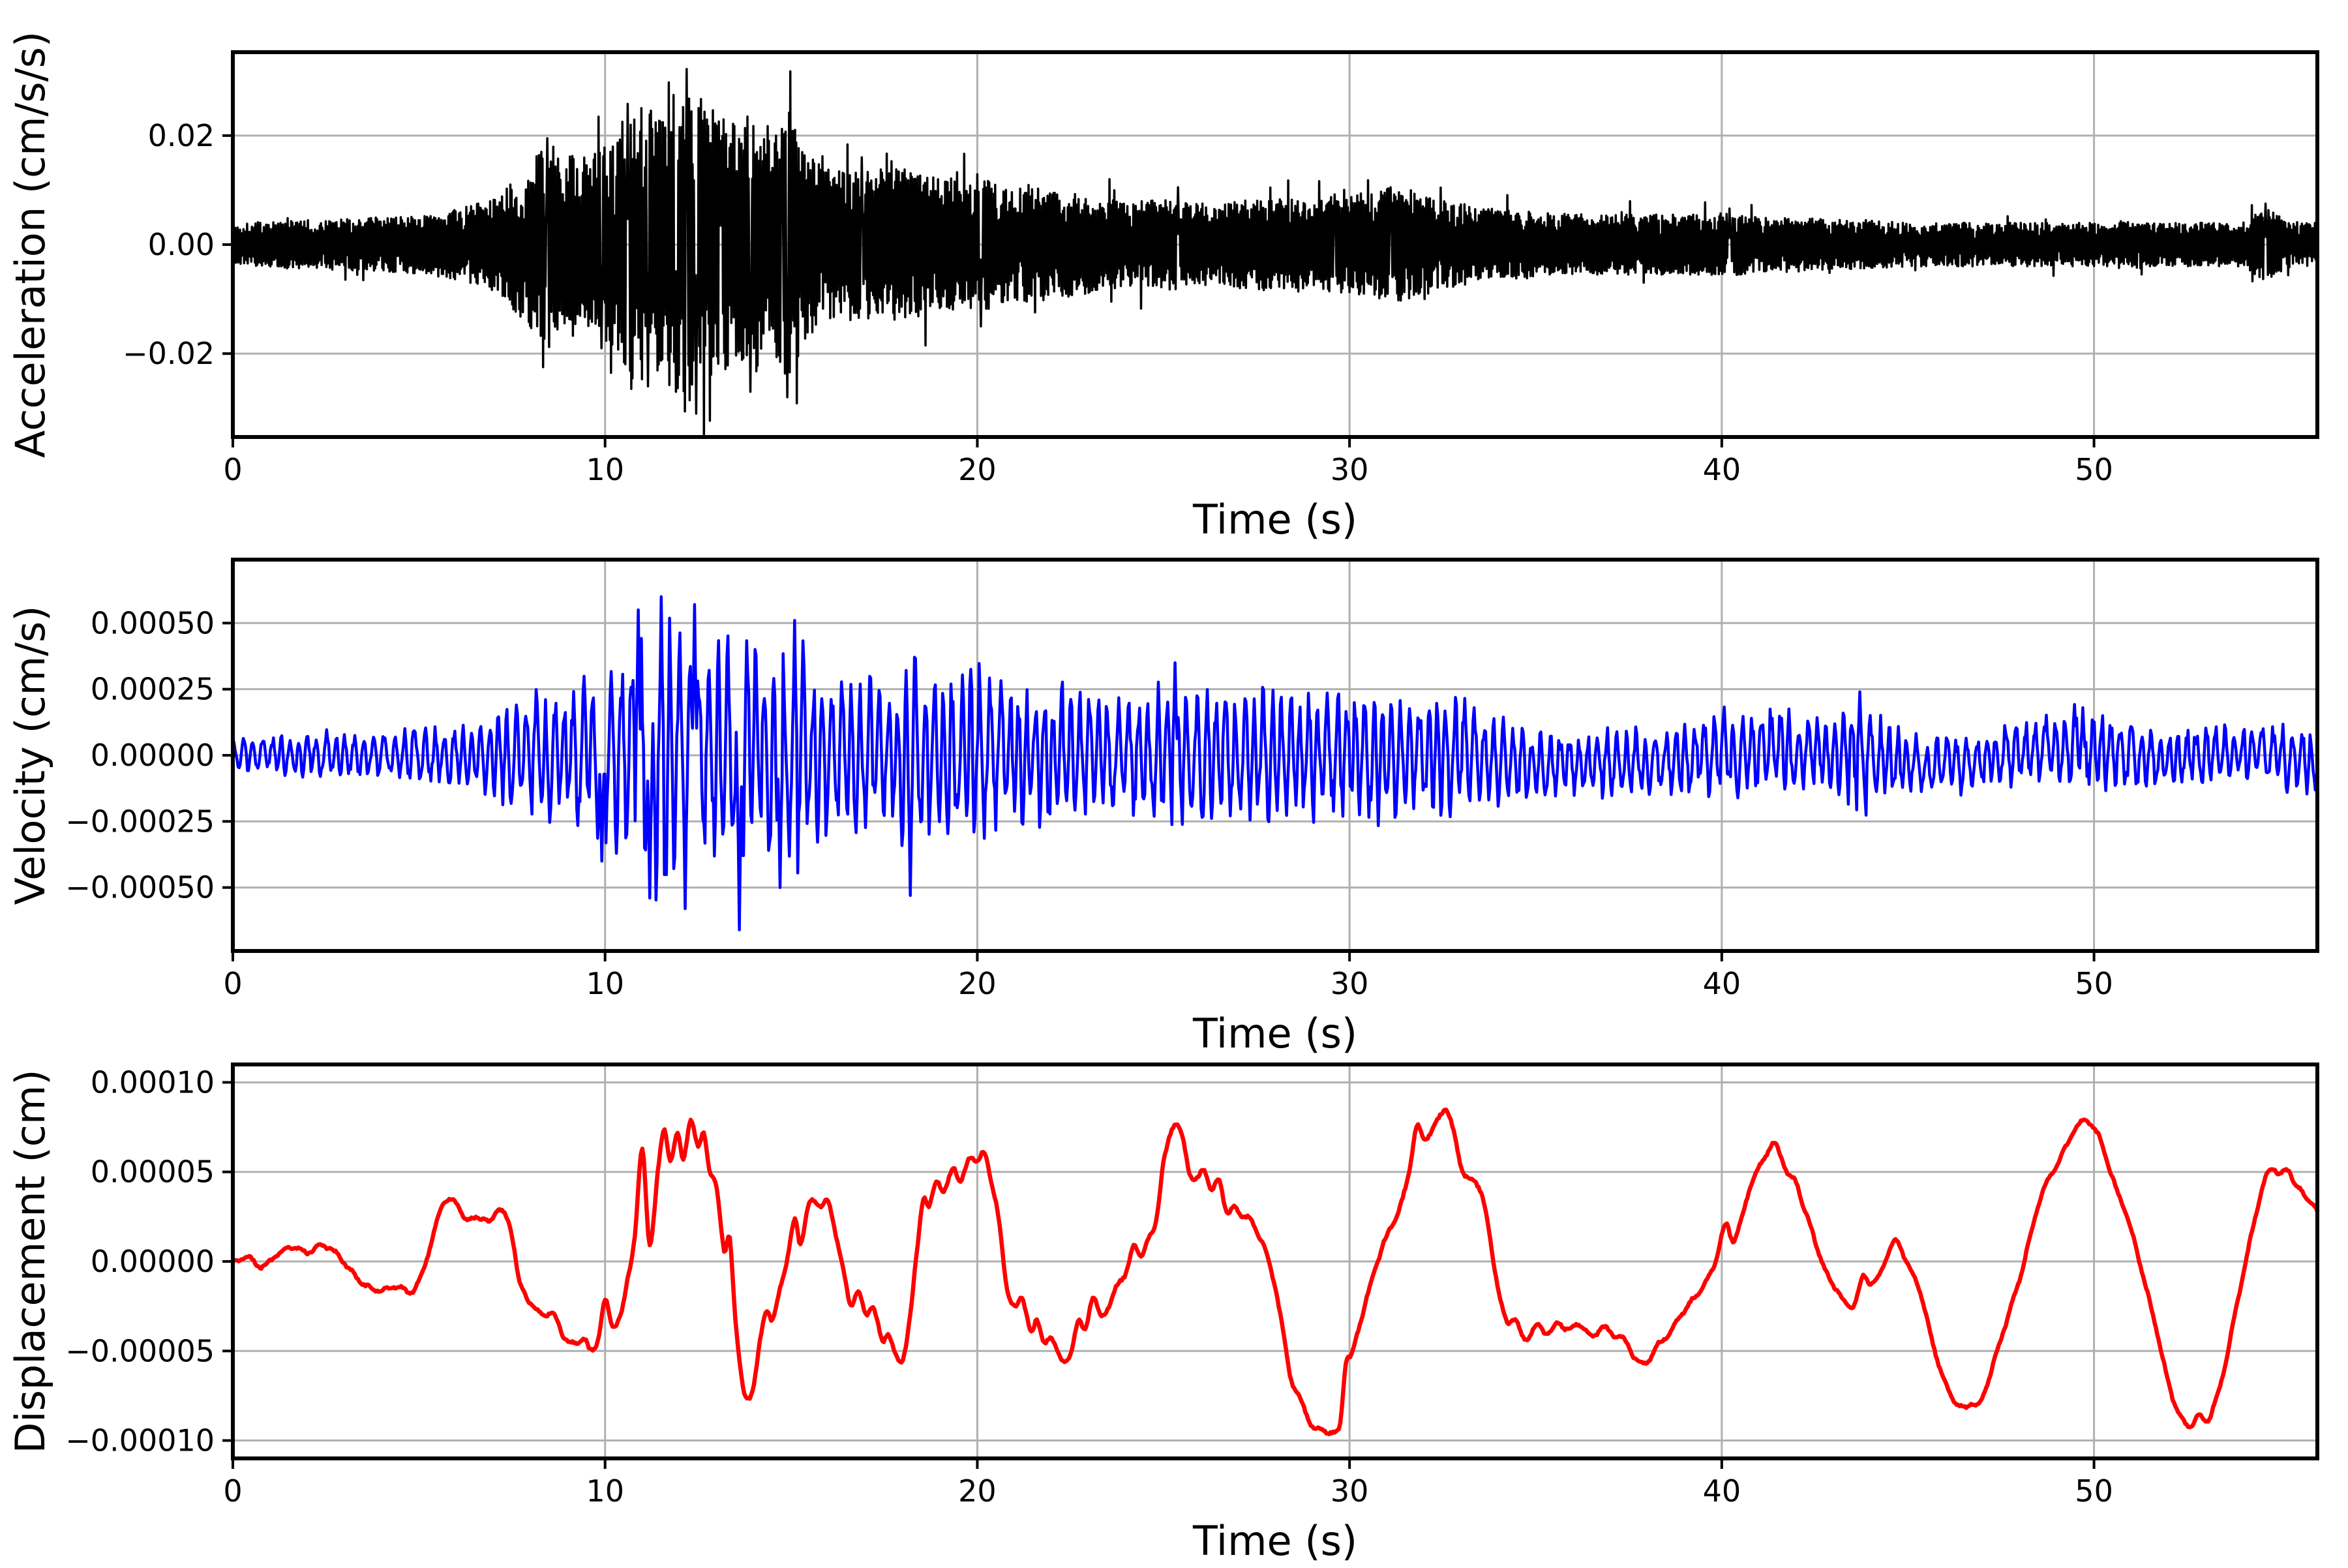 This screenshot has height=1568, width=2348. Describe the element at coordinates (153, 1082) in the screenshot. I see `y-tick-label: 0.00010` at that location.